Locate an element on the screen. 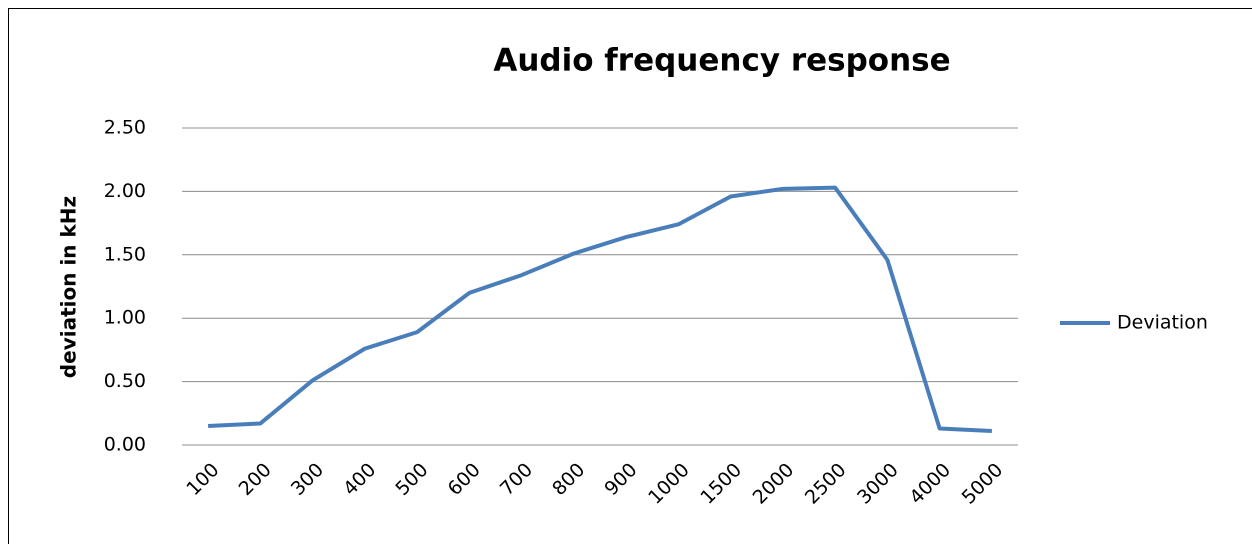 The height and width of the screenshot is (544, 1252). x-tick-label: 600 is located at coordinates (464, 479).